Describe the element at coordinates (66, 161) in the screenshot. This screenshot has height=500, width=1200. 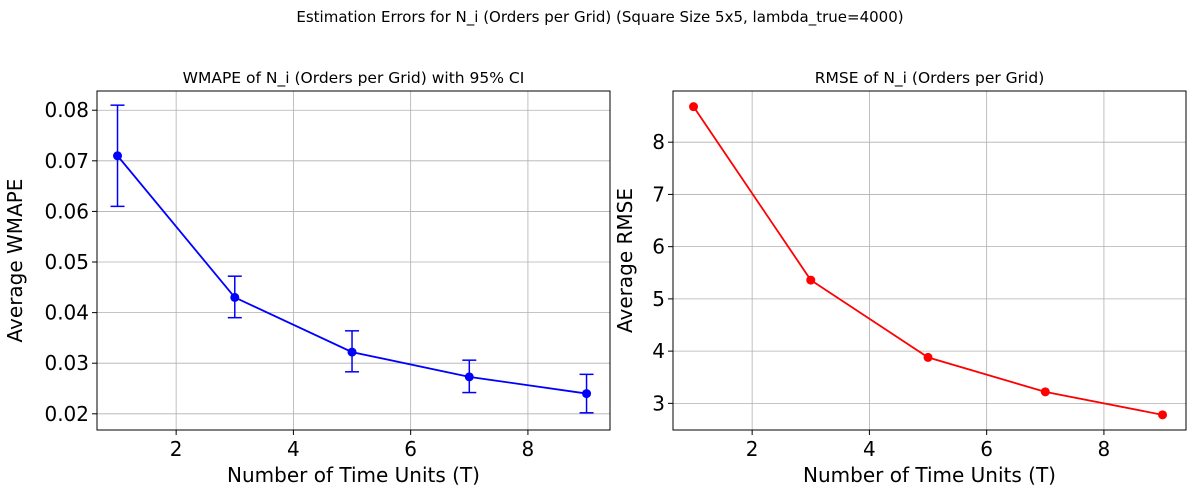
I see `y-tick-label: 0.07` at that location.